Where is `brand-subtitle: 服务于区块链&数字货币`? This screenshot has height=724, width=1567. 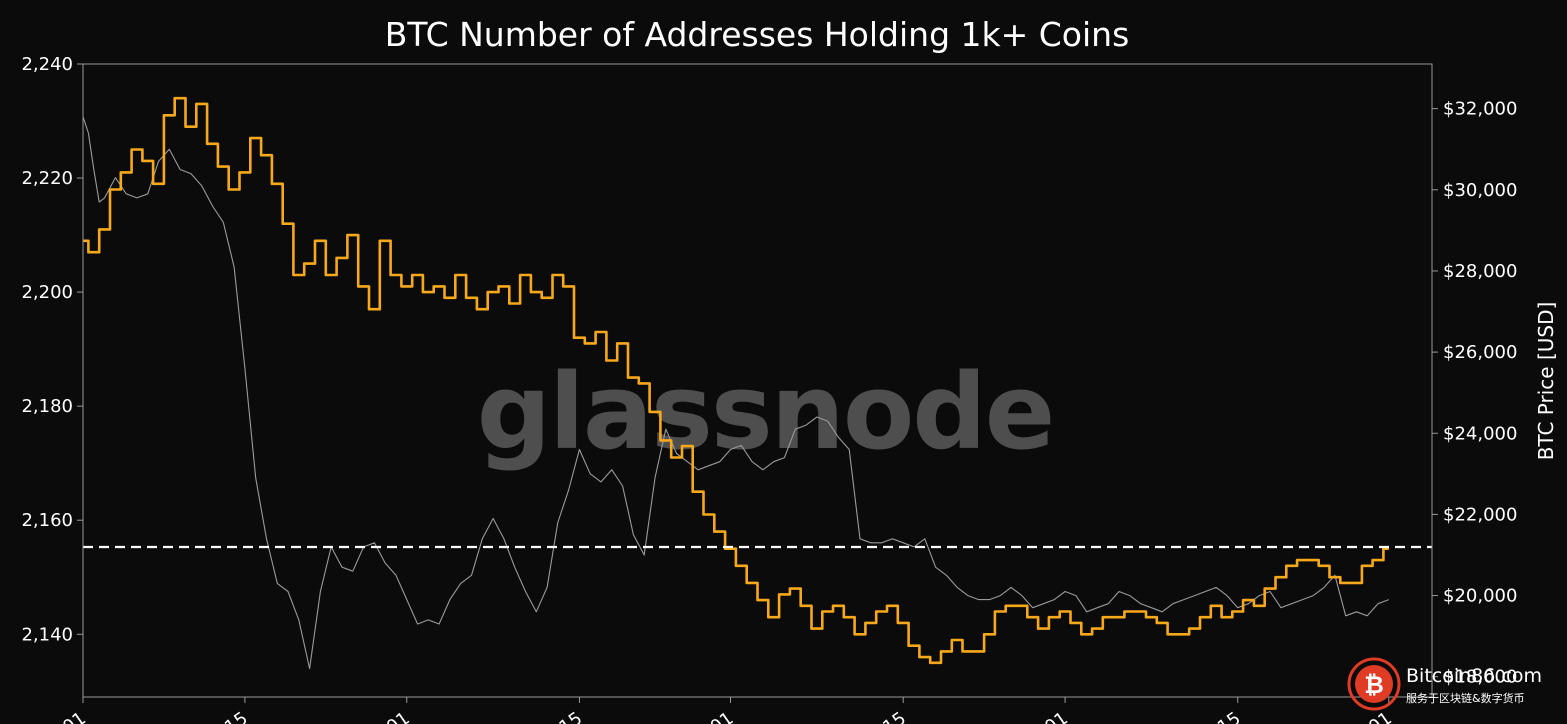 brand-subtitle: 服务于区块链&数字货币 is located at coordinates (1465, 698).